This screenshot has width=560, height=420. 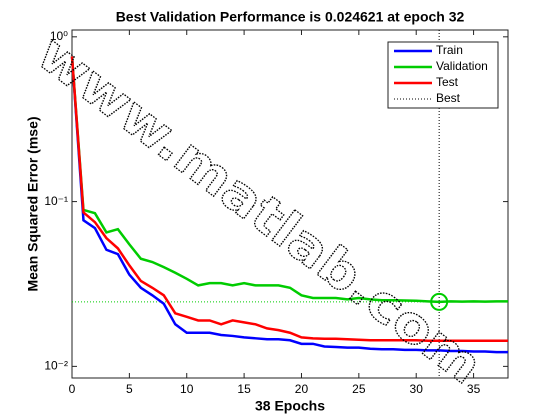 What do you see at coordinates (290, 406) in the screenshot?
I see `x-axis-label: 38 Epochs` at bounding box center [290, 406].